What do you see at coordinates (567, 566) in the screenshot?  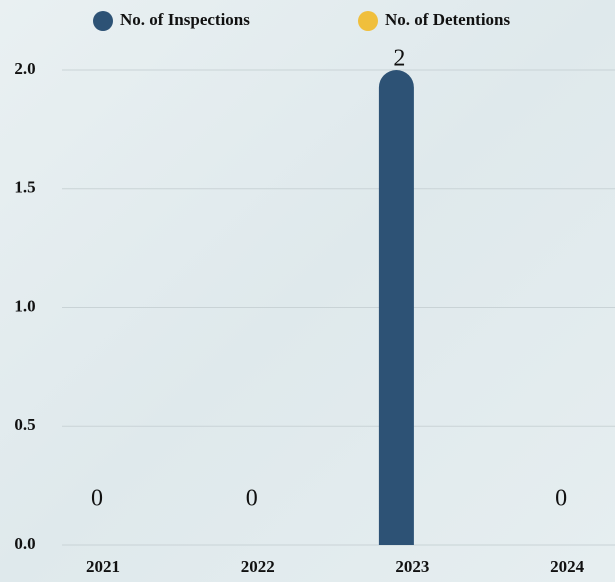 I see `x-tick-label: 2024` at bounding box center [567, 566].